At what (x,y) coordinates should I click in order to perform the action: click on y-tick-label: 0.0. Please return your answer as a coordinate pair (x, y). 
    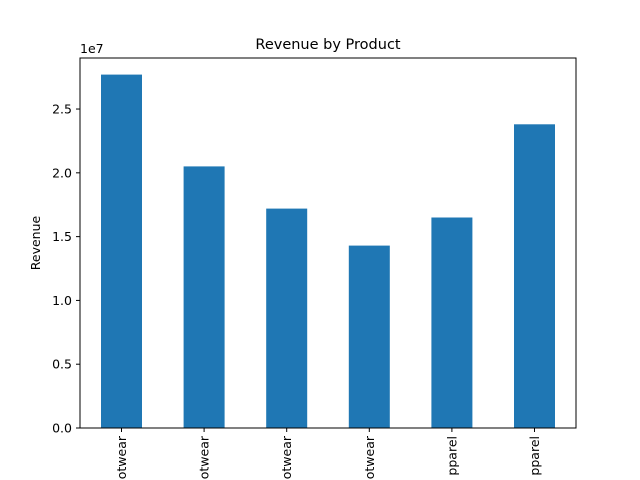
    Looking at the image, I should click on (62, 428).